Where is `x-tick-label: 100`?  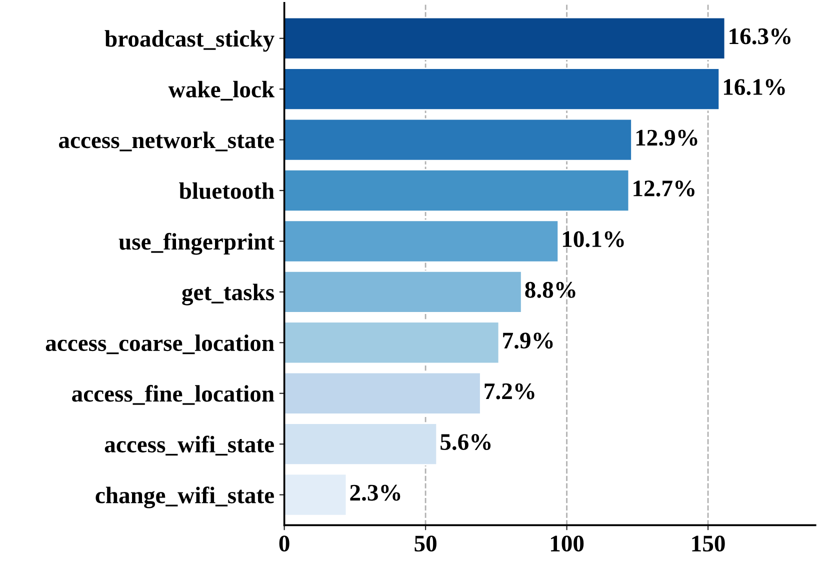
x-tick-label: 100 is located at coordinates (567, 544).